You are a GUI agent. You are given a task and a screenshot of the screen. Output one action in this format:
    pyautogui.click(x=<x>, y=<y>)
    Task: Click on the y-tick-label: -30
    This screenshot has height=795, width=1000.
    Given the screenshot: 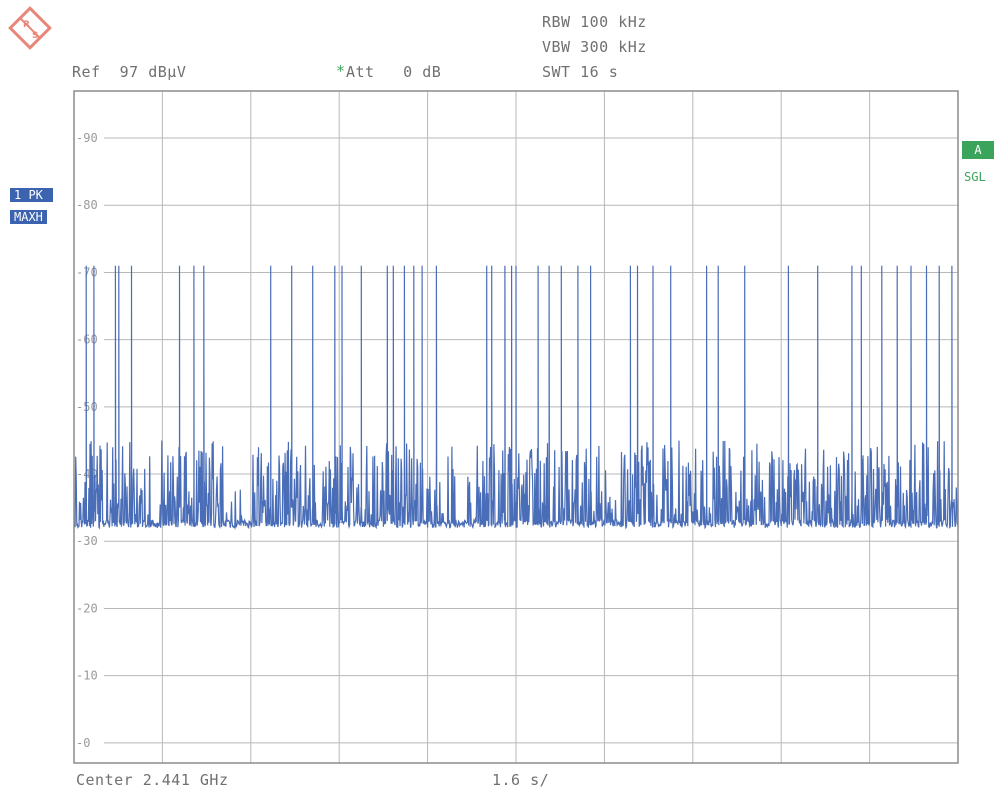 What is the action you would take?
    pyautogui.click(x=87, y=541)
    